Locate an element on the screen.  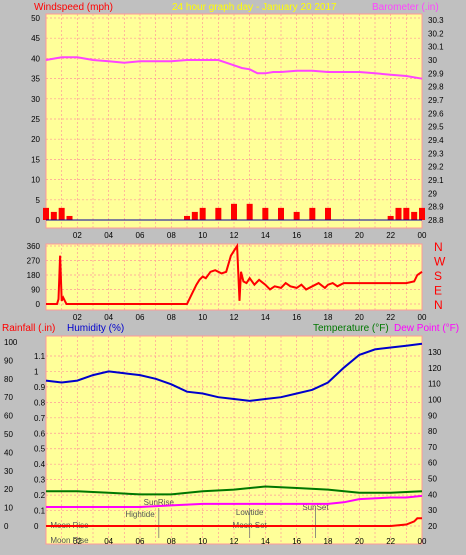
barometer-tick-label: 29.9 is located at coordinates (436, 73).